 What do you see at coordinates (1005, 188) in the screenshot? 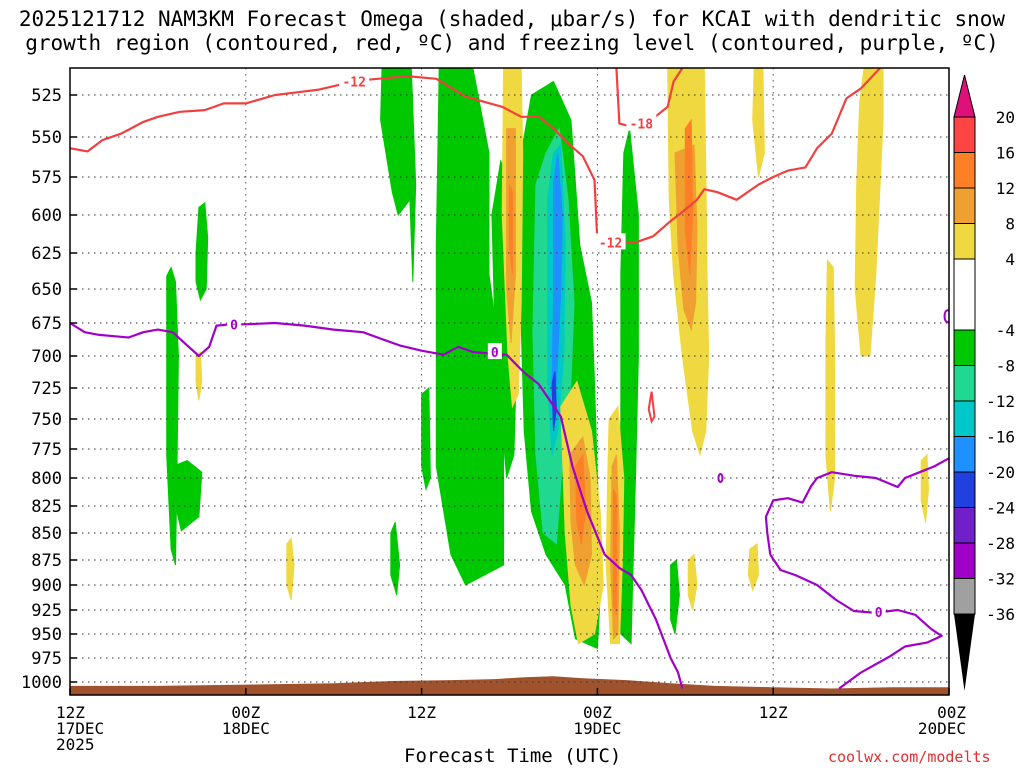
I see `colorbar-label-2: 12` at bounding box center [1005, 188].